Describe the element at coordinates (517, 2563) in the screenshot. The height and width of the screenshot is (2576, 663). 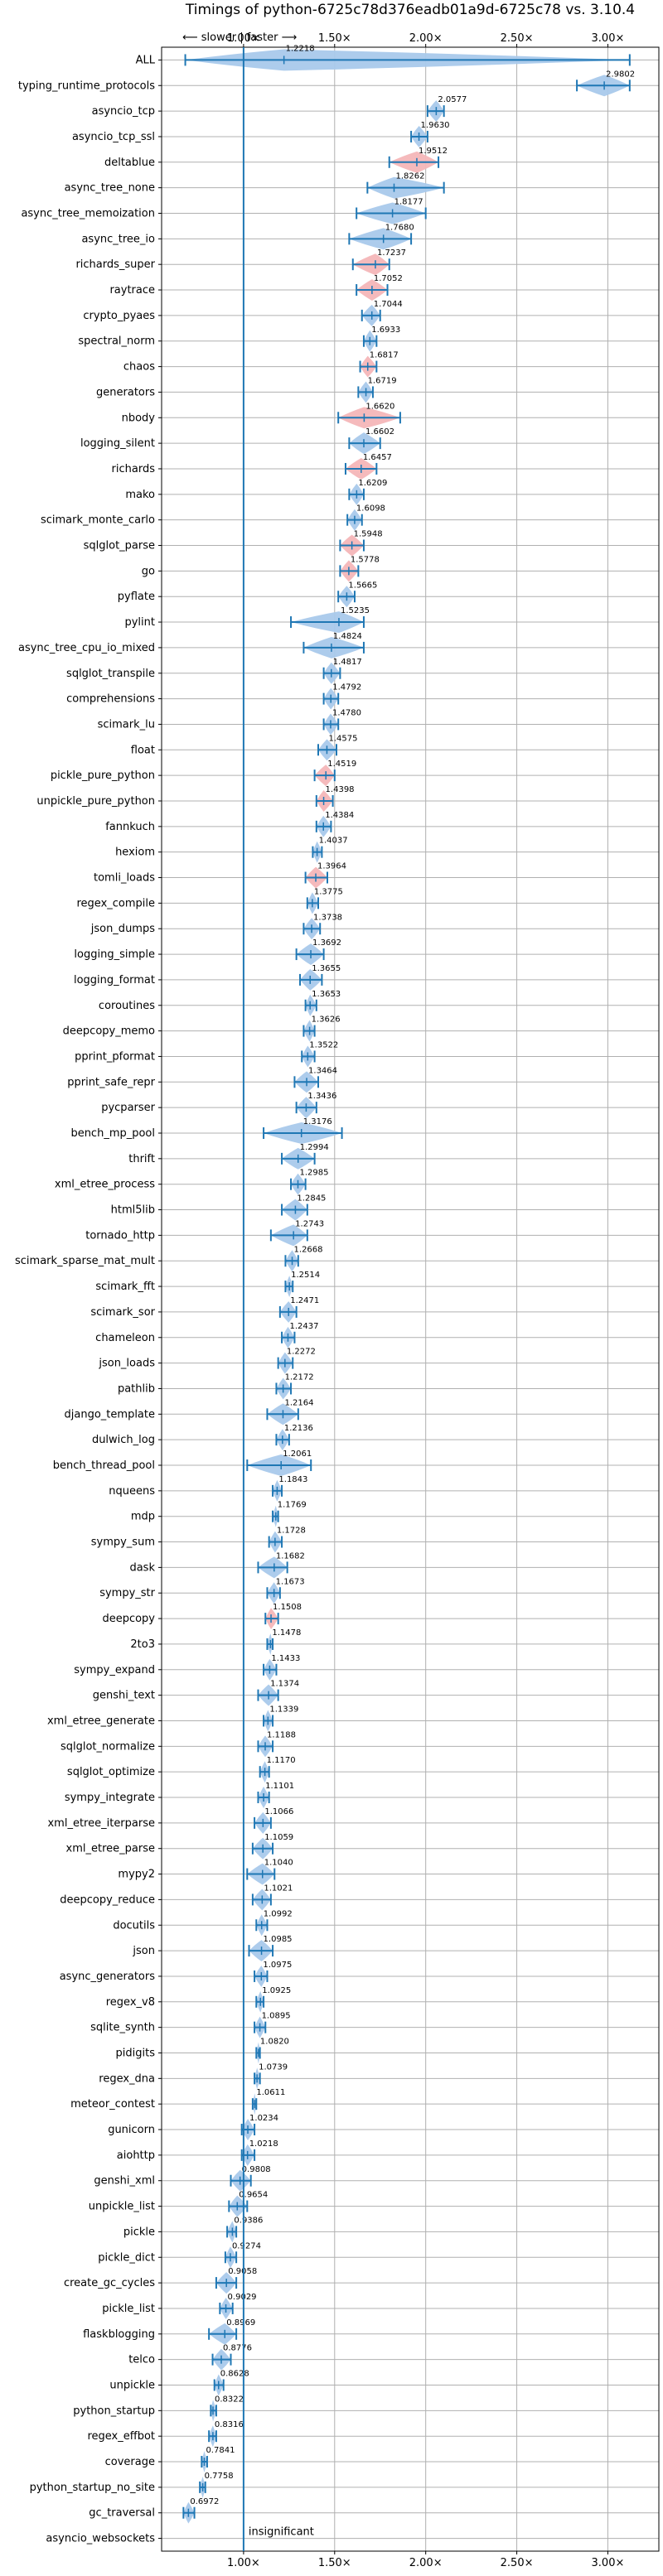
I see `x-tick-label-bottom: 2.50×` at that location.